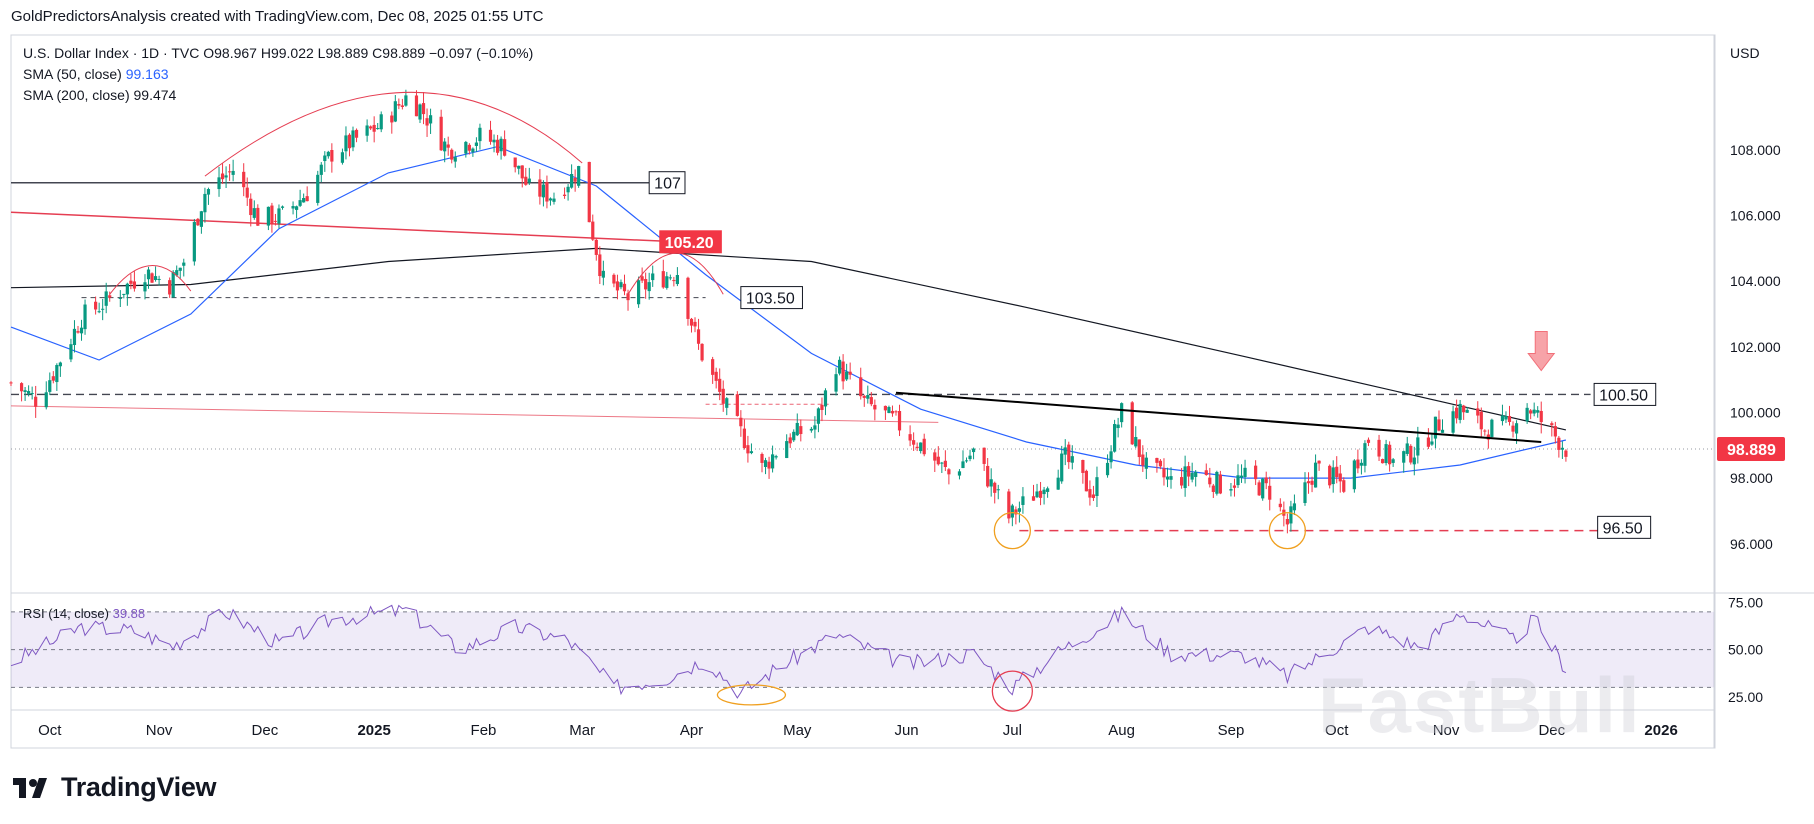 This screenshot has width=1814, height=824. I want to click on red-trendline-upper, so click(344, 227).